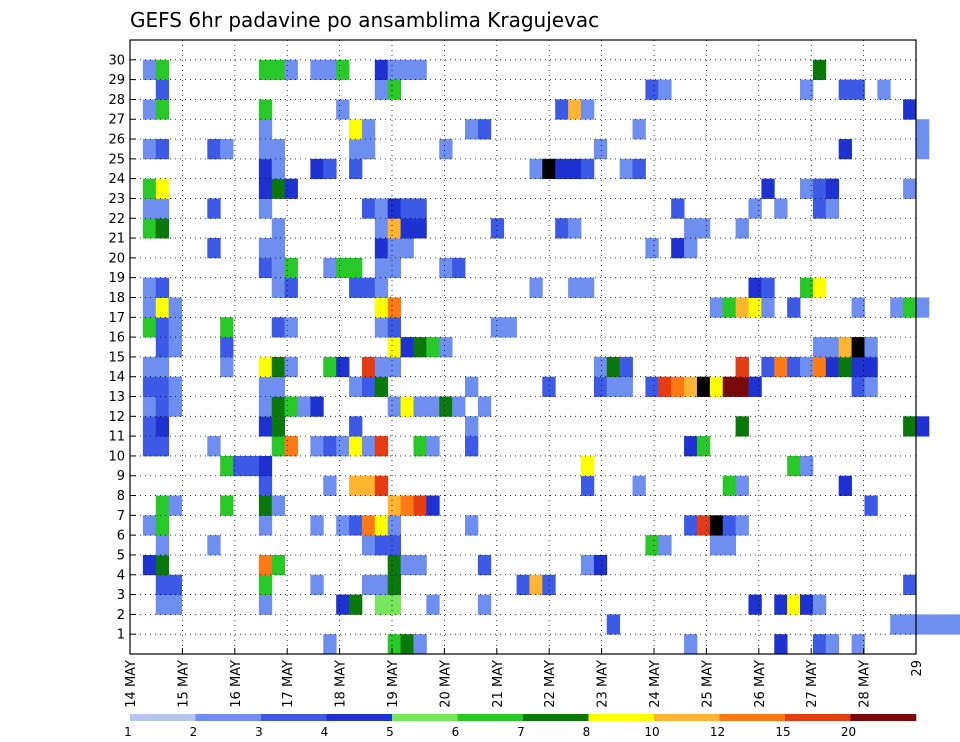 This screenshot has height=742, width=960. I want to click on y-tick-label: 11, so click(116, 437).